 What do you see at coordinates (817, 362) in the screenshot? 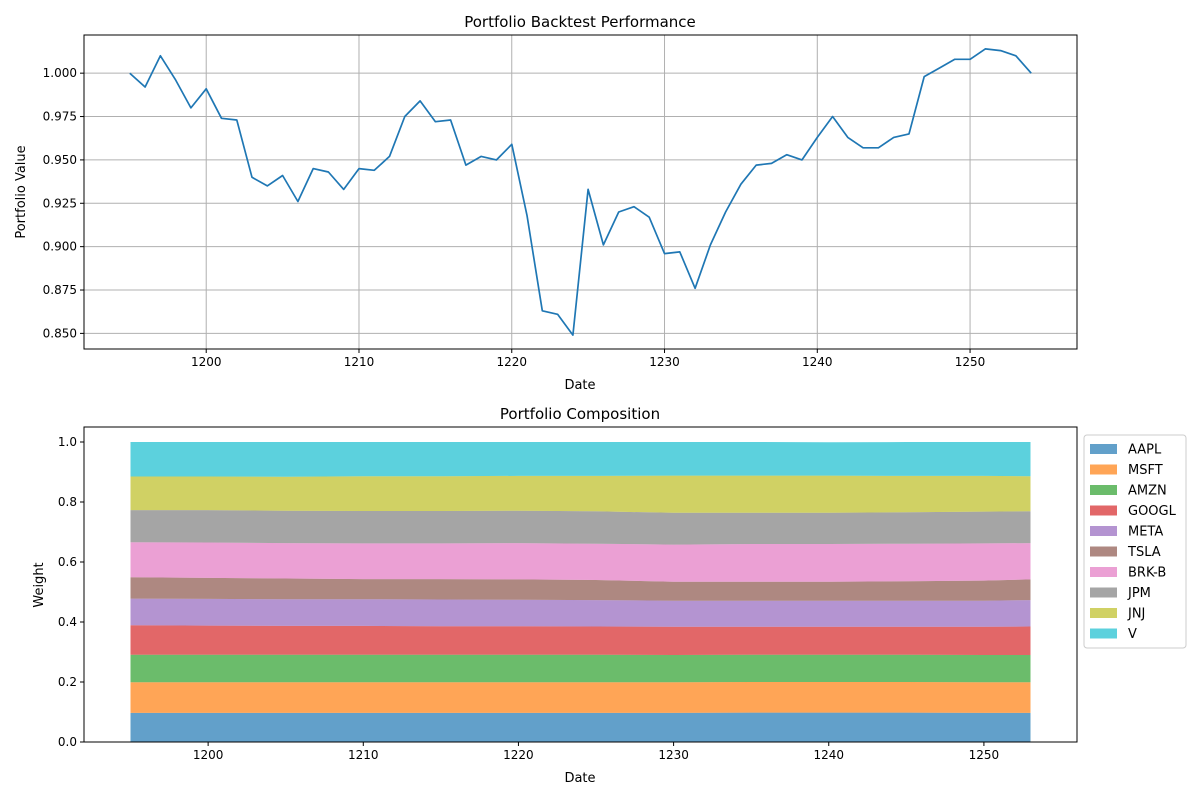
I see `performance-x-tick-label: 1240` at bounding box center [817, 362].